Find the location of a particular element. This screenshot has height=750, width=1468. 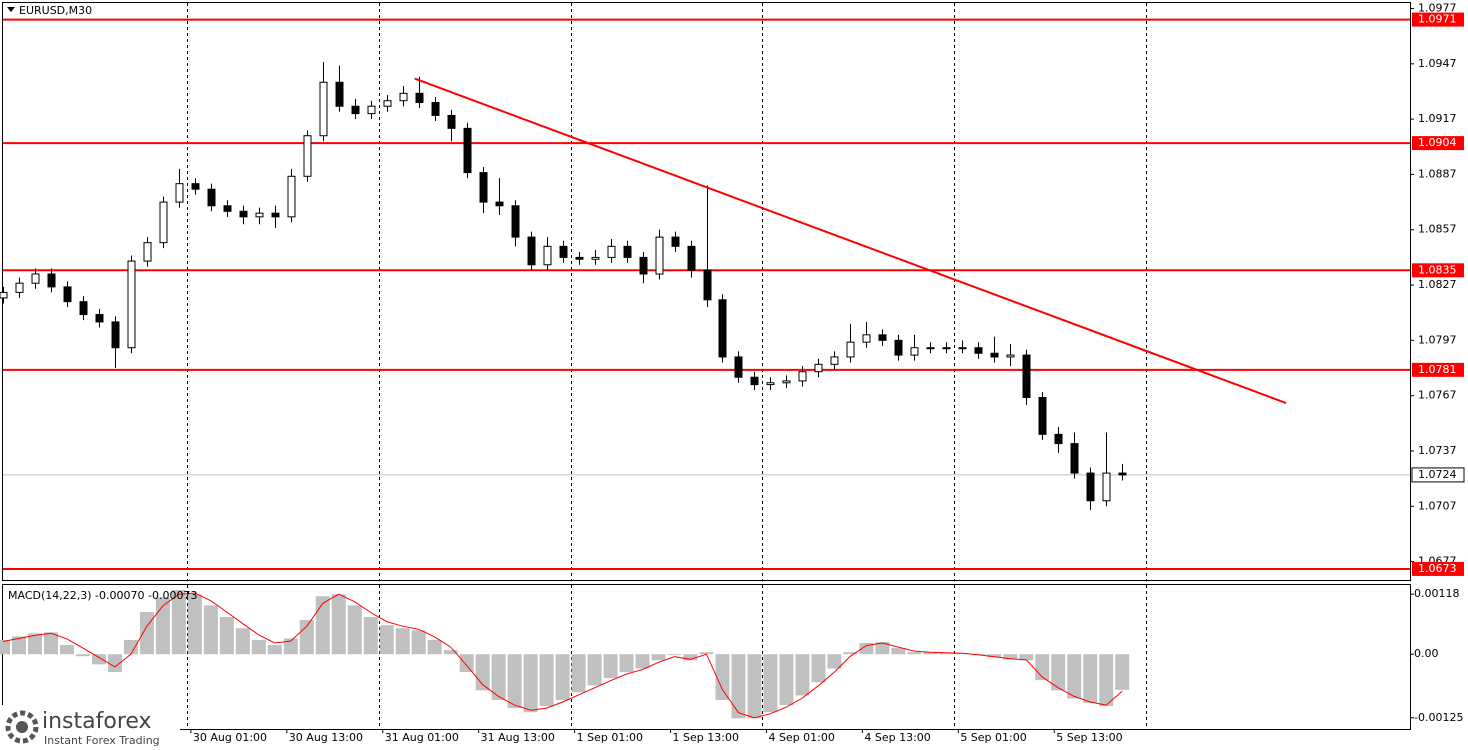

level-label: 1.0673 is located at coordinates (1437, 568).